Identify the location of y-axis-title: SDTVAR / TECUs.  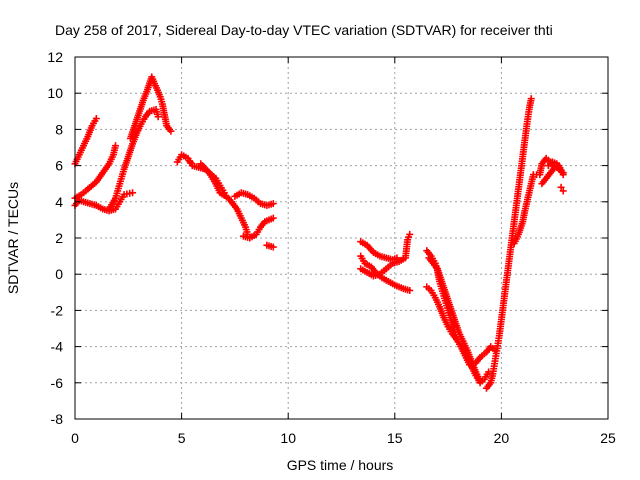
(13, 238).